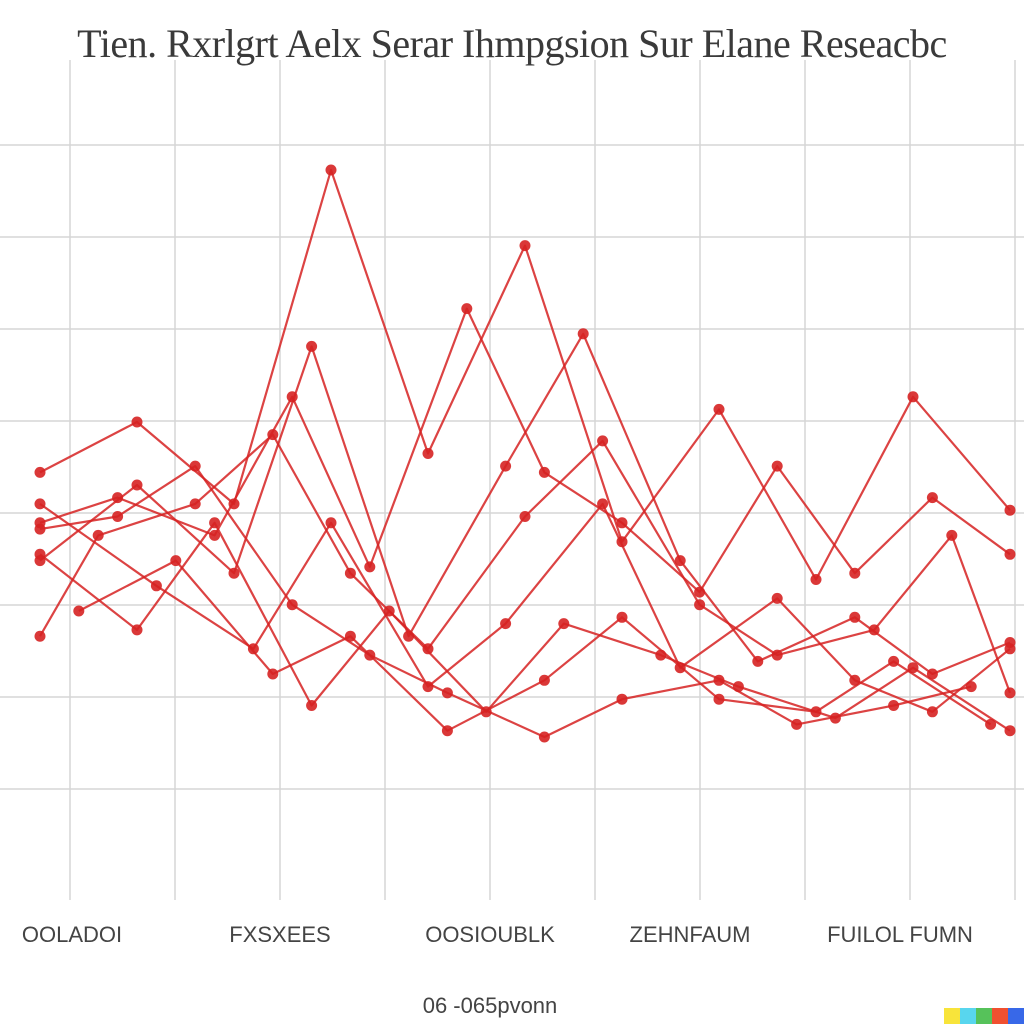  I want to click on corner-swatch-cyan, so click(968, 1016).